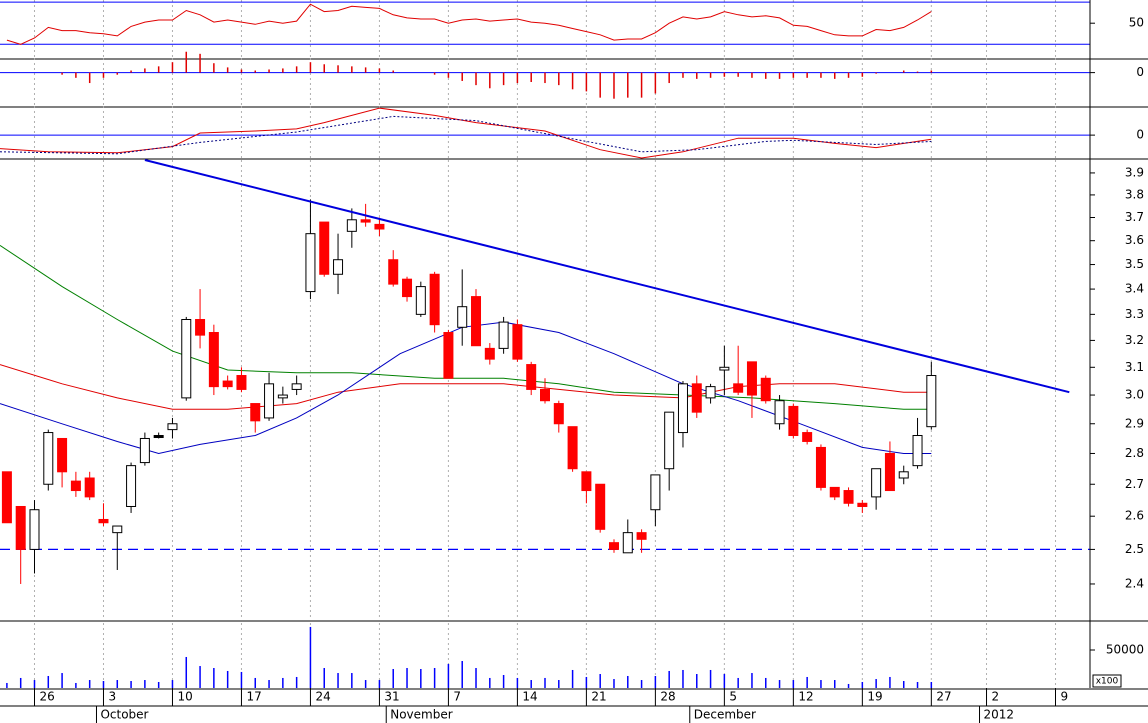  I want to click on y-tick-label: 3.5, so click(1134, 264).